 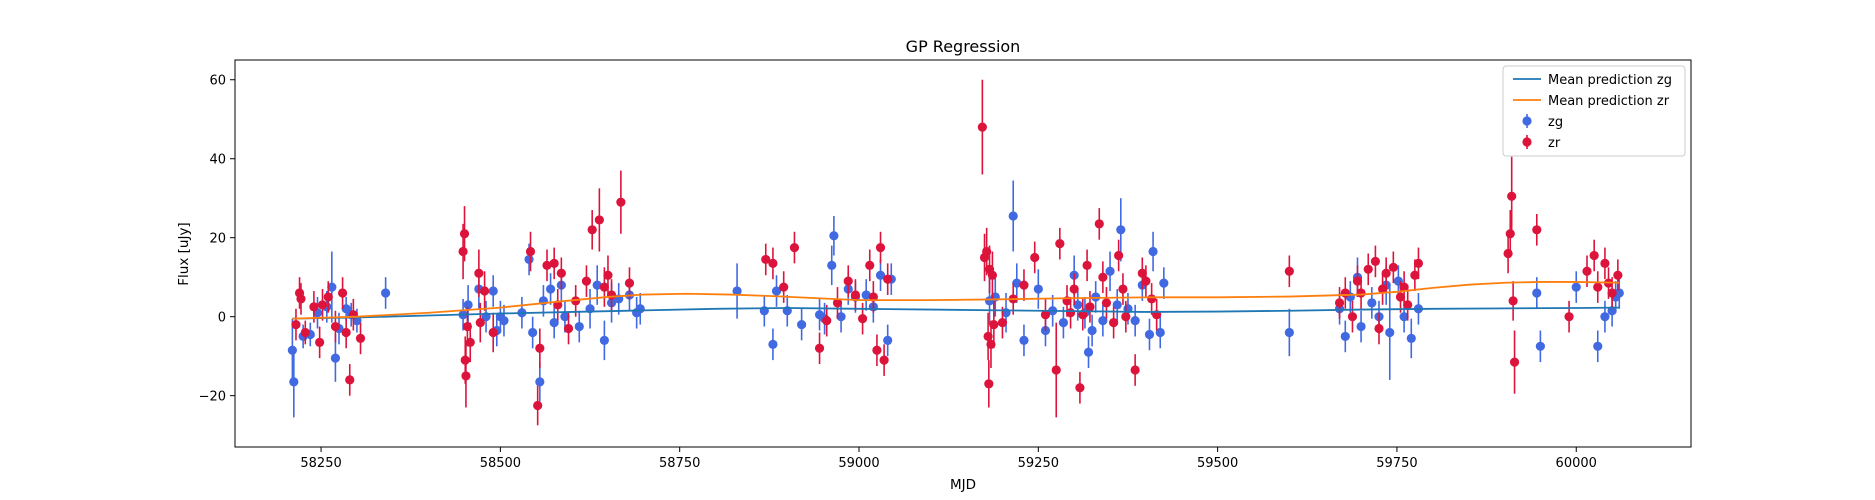 What do you see at coordinates (184, 253) in the screenshot?
I see `y-axis-label: Flux [uJy]` at bounding box center [184, 253].